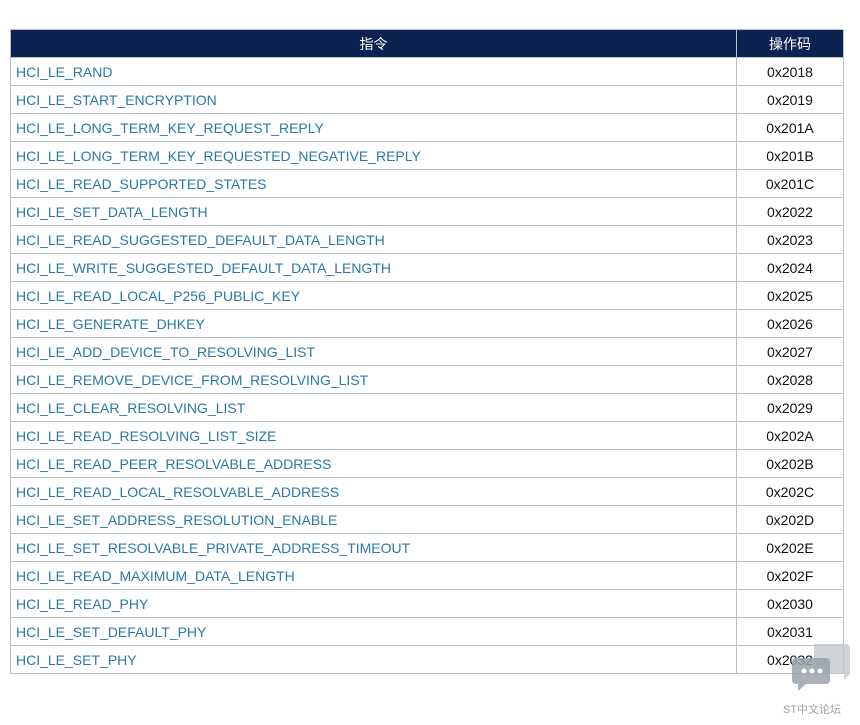 This screenshot has height=725, width=860. What do you see at coordinates (373, 435) in the screenshot?
I see `command-link: HCI_LE_READ_RESOLVING_LIST_SIZE` at bounding box center [373, 435].